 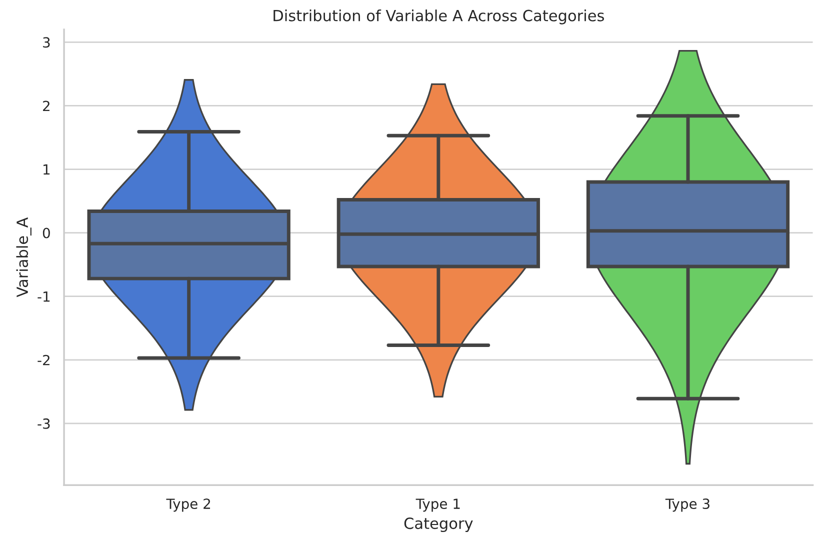 I want to click on y-tick-label: -1, so click(x=44, y=297).